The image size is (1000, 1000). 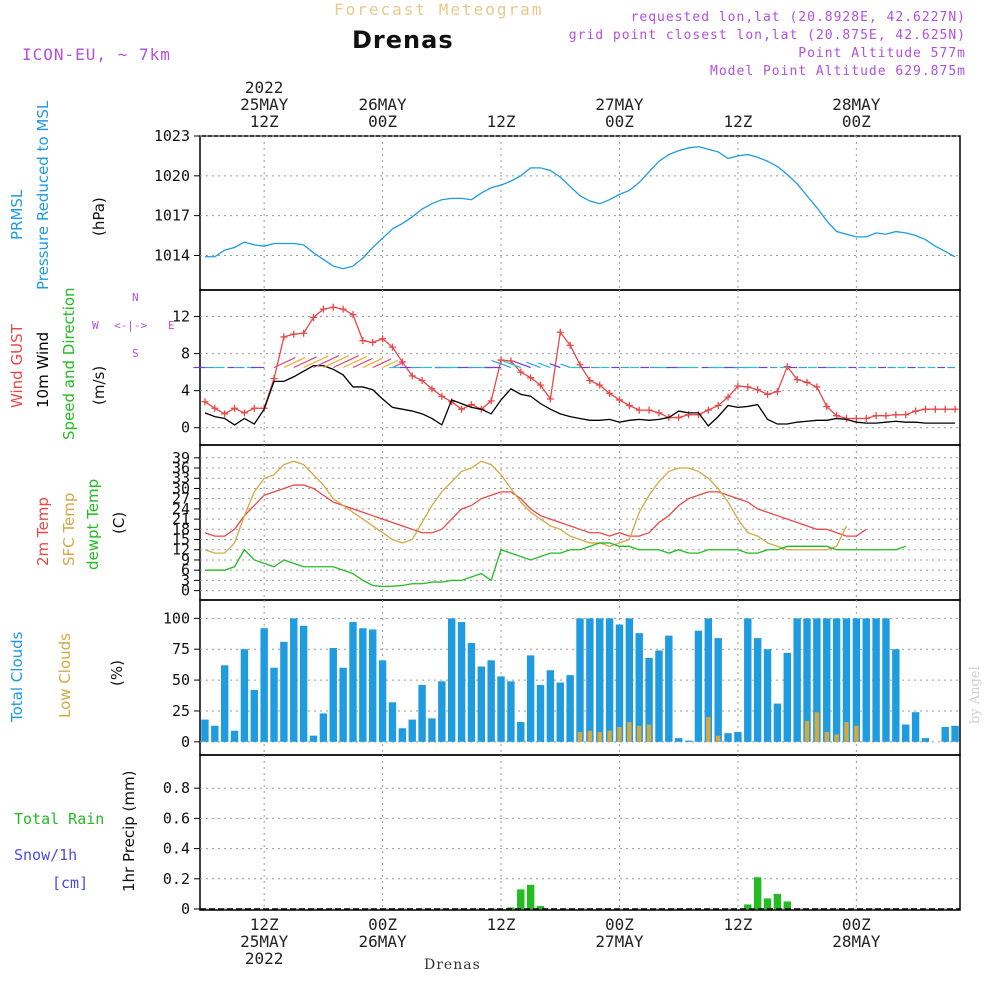 What do you see at coordinates (176, 788) in the screenshot?
I see `y-tick-label: 0.8` at bounding box center [176, 788].